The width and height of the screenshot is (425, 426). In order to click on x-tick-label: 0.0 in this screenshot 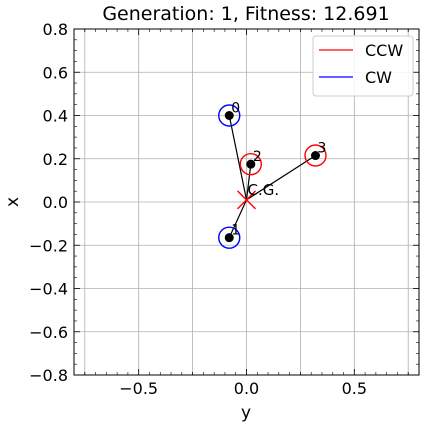, I will do `click(246, 388)`.